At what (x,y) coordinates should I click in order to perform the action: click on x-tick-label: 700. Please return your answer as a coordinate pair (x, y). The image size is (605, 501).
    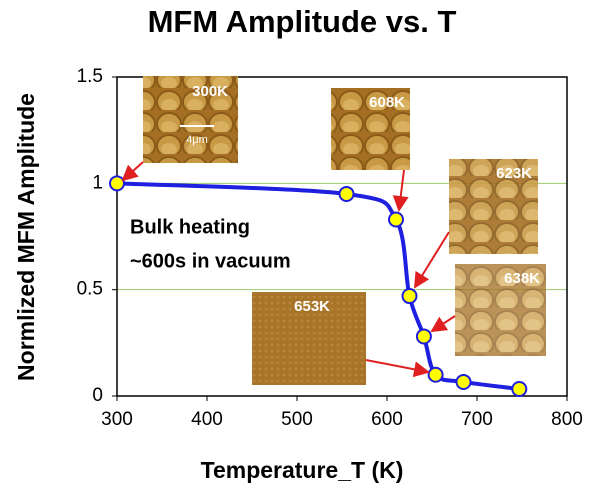
    Looking at the image, I should click on (477, 419).